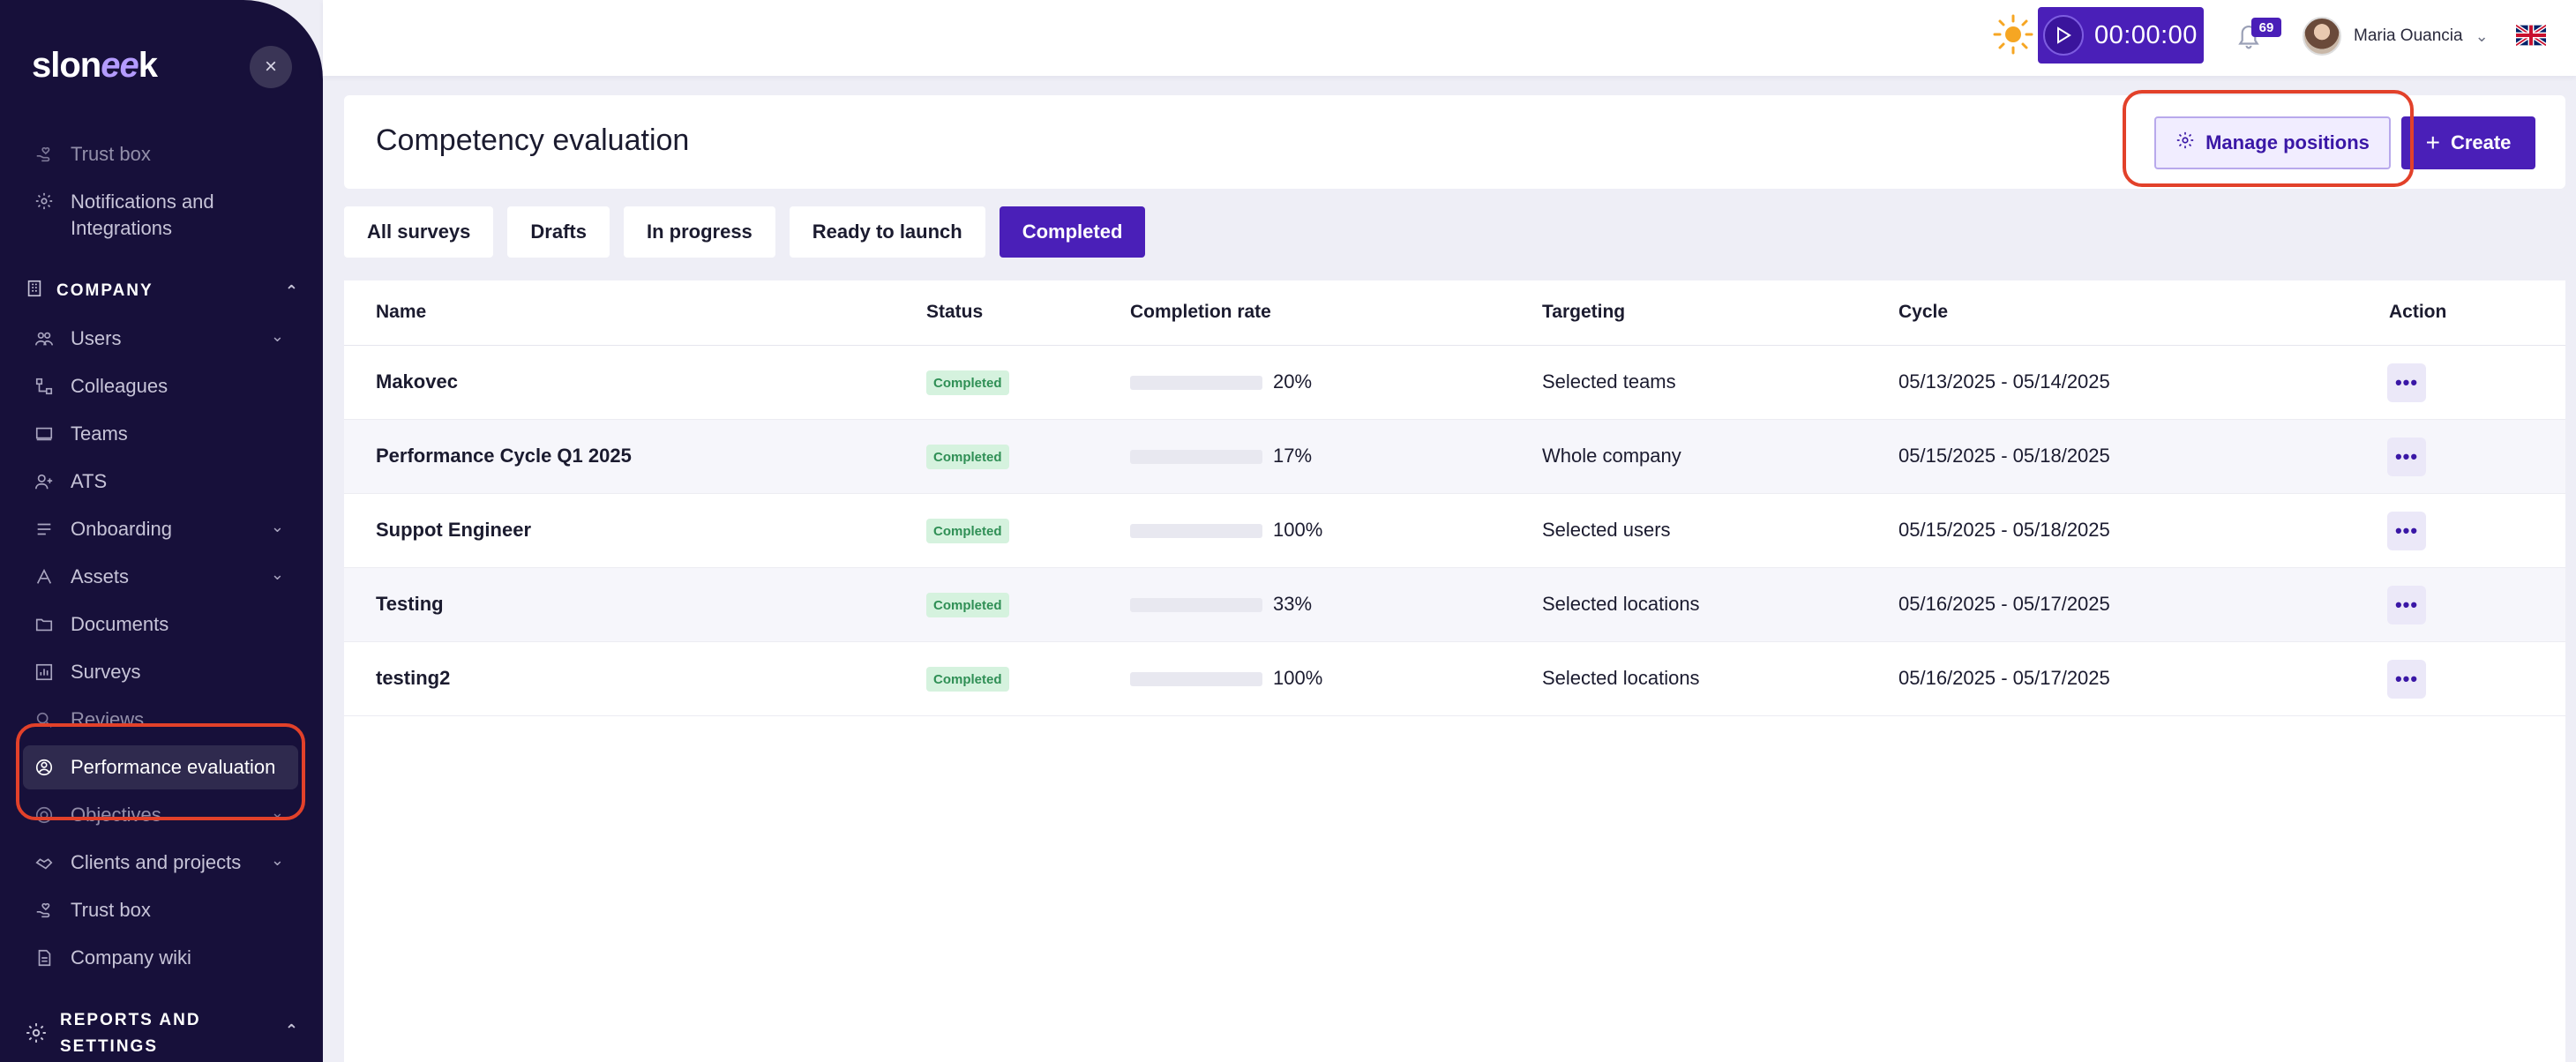 This screenshot has height=1062, width=2576. What do you see at coordinates (45, 338) in the screenshot?
I see `users-icon` at bounding box center [45, 338].